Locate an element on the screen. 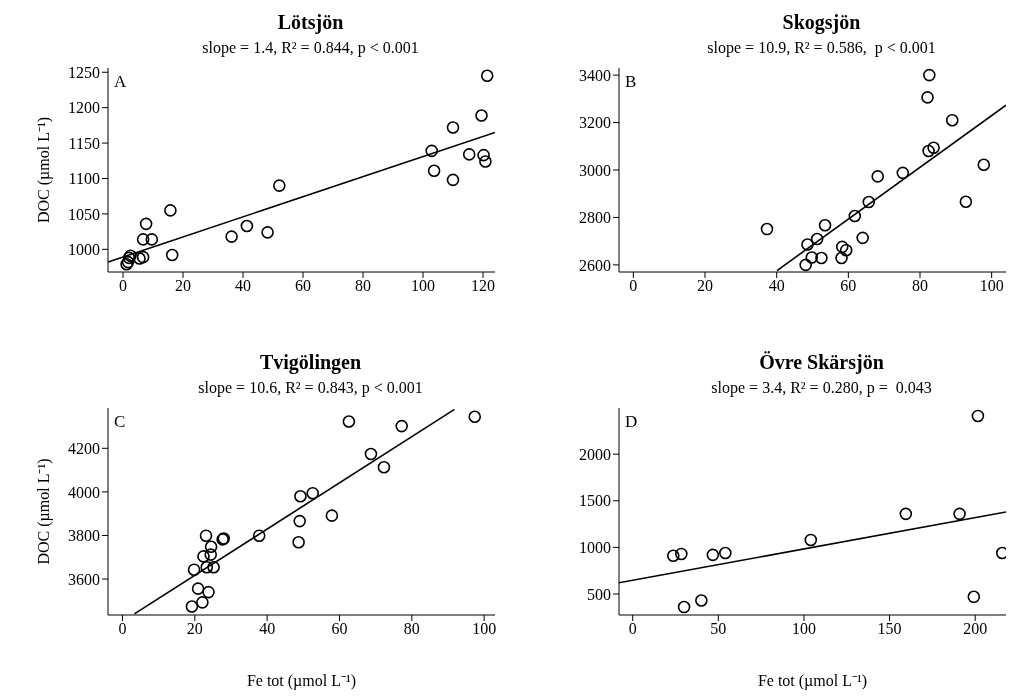 Image resolution: width=1022 pixels, height=697 pixels. annotation: C is located at coordinates (120, 422).